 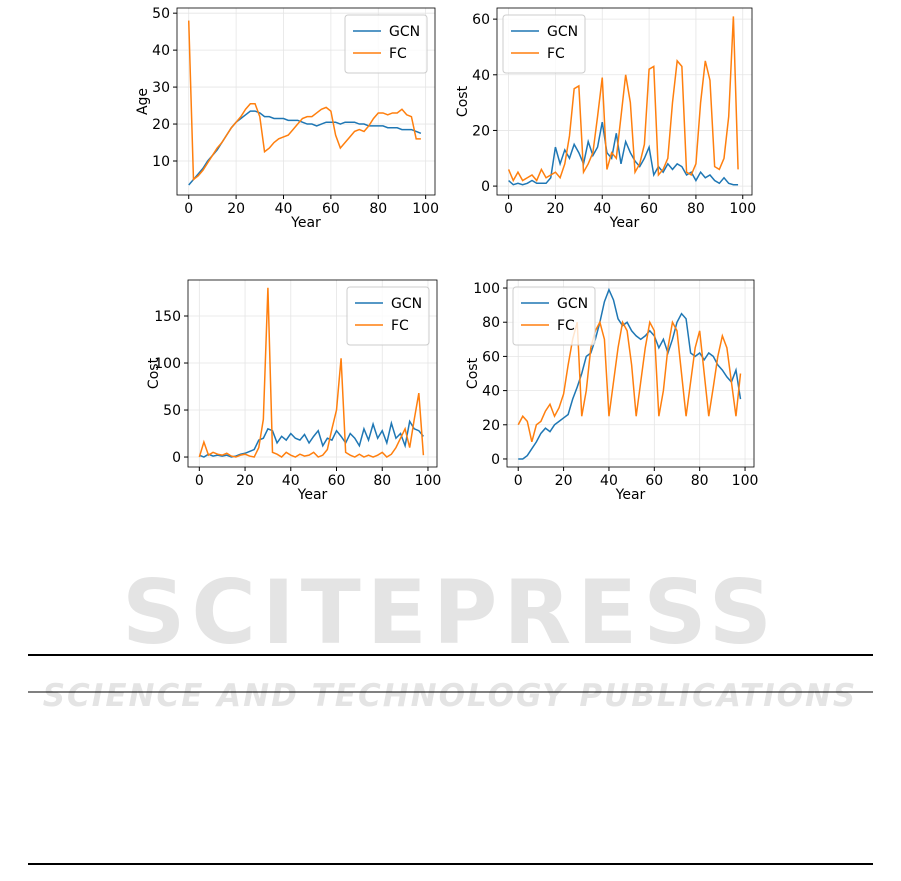 I want to click on y-tick-label: 30, so click(x=161, y=88).